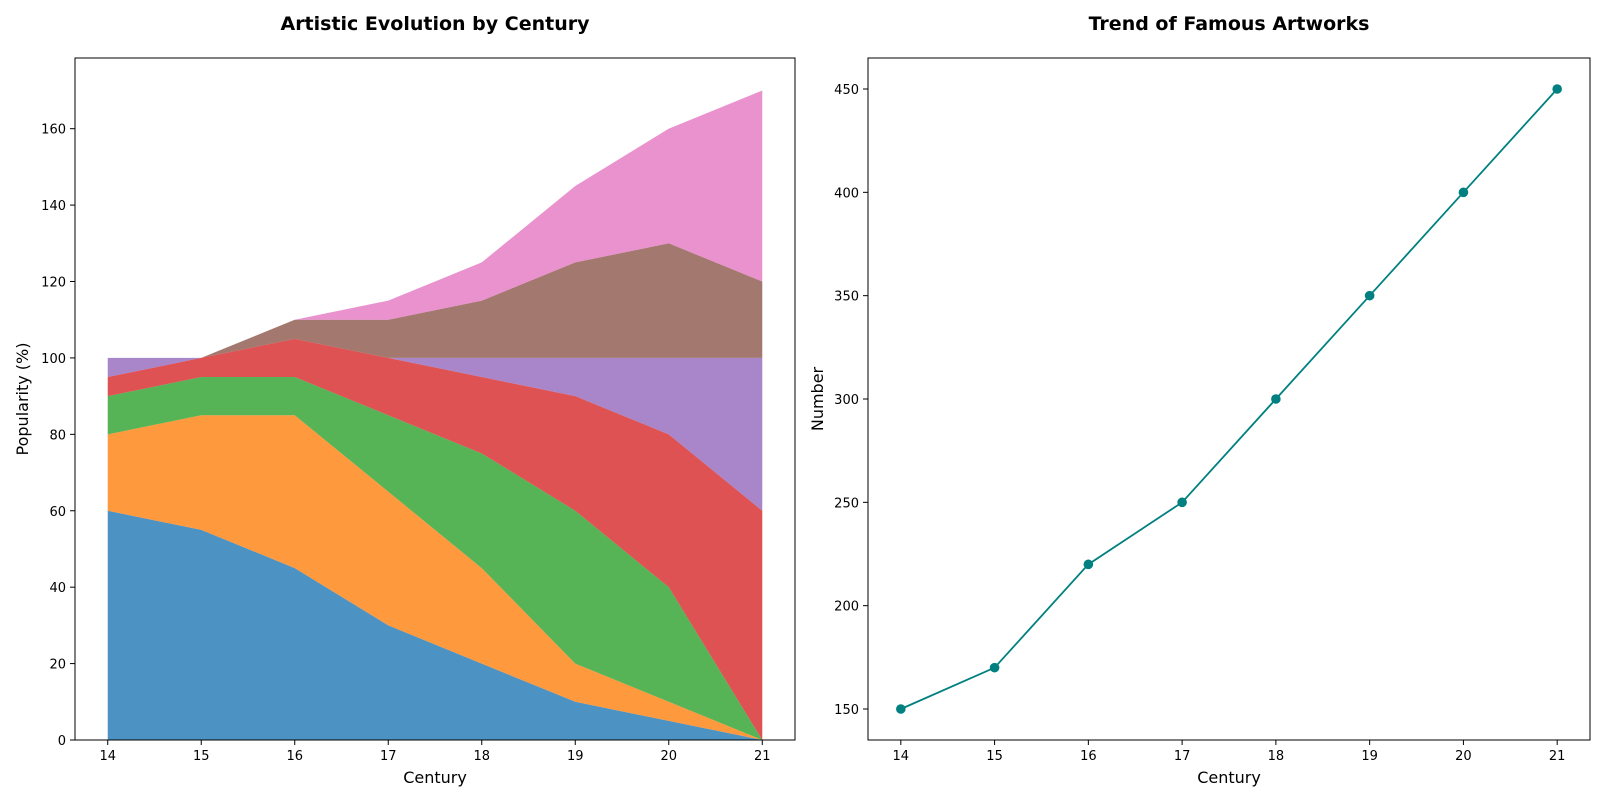  What do you see at coordinates (53, 283) in the screenshot?
I see `y-tick-label: 120` at bounding box center [53, 283].